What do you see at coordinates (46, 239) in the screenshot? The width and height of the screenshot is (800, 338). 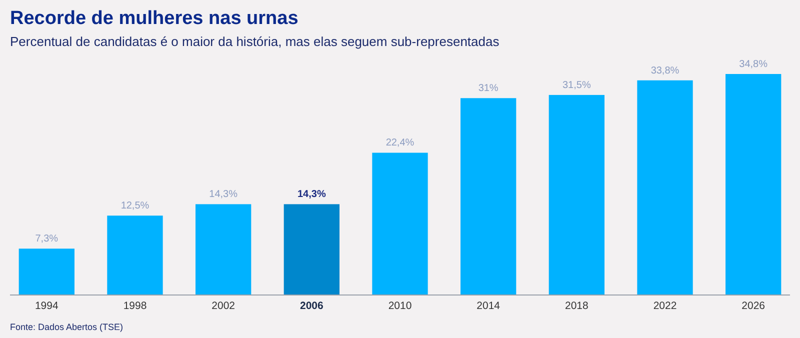 I see `data-label: 7,3%` at bounding box center [46, 239].